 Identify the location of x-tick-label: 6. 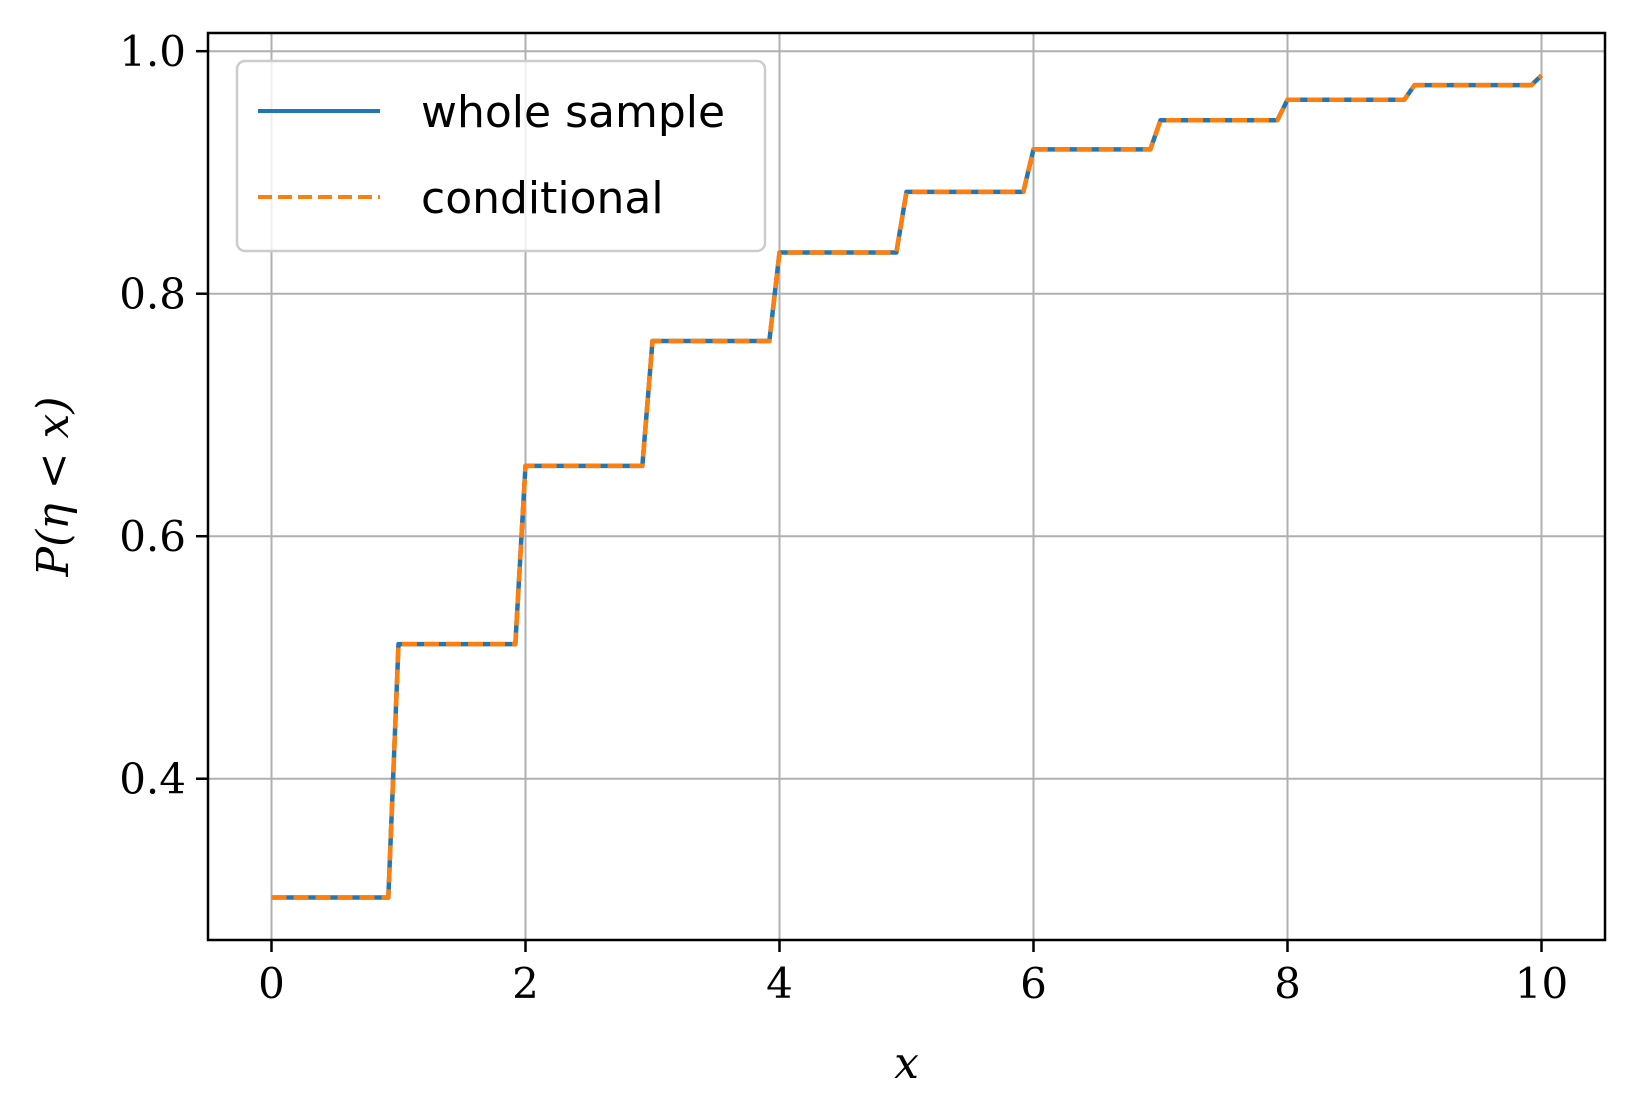
(1033, 983).